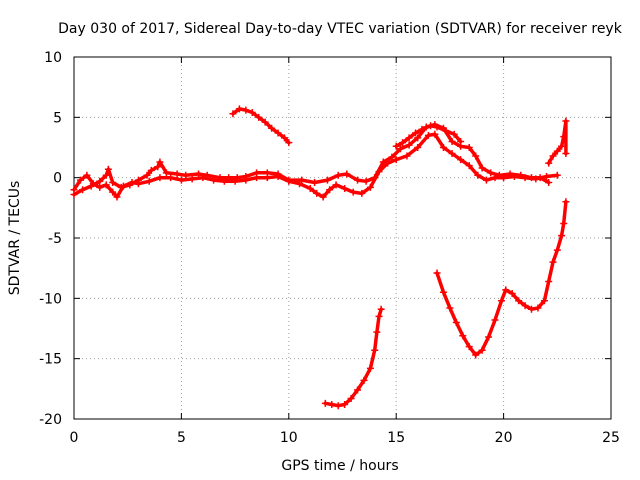  I want to click on y-tick-label: 10, so click(53, 58).